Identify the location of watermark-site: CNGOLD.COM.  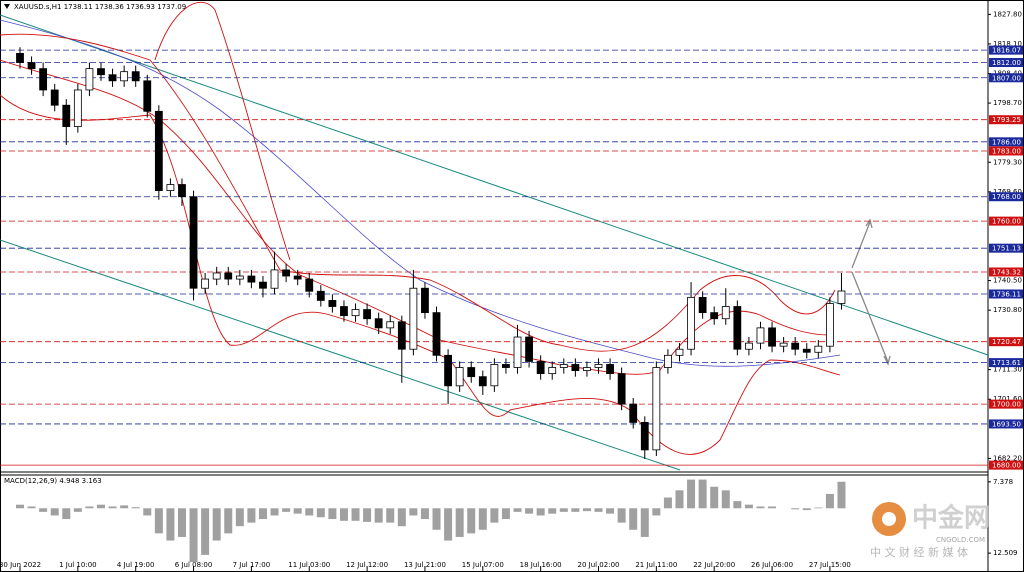
(960, 540).